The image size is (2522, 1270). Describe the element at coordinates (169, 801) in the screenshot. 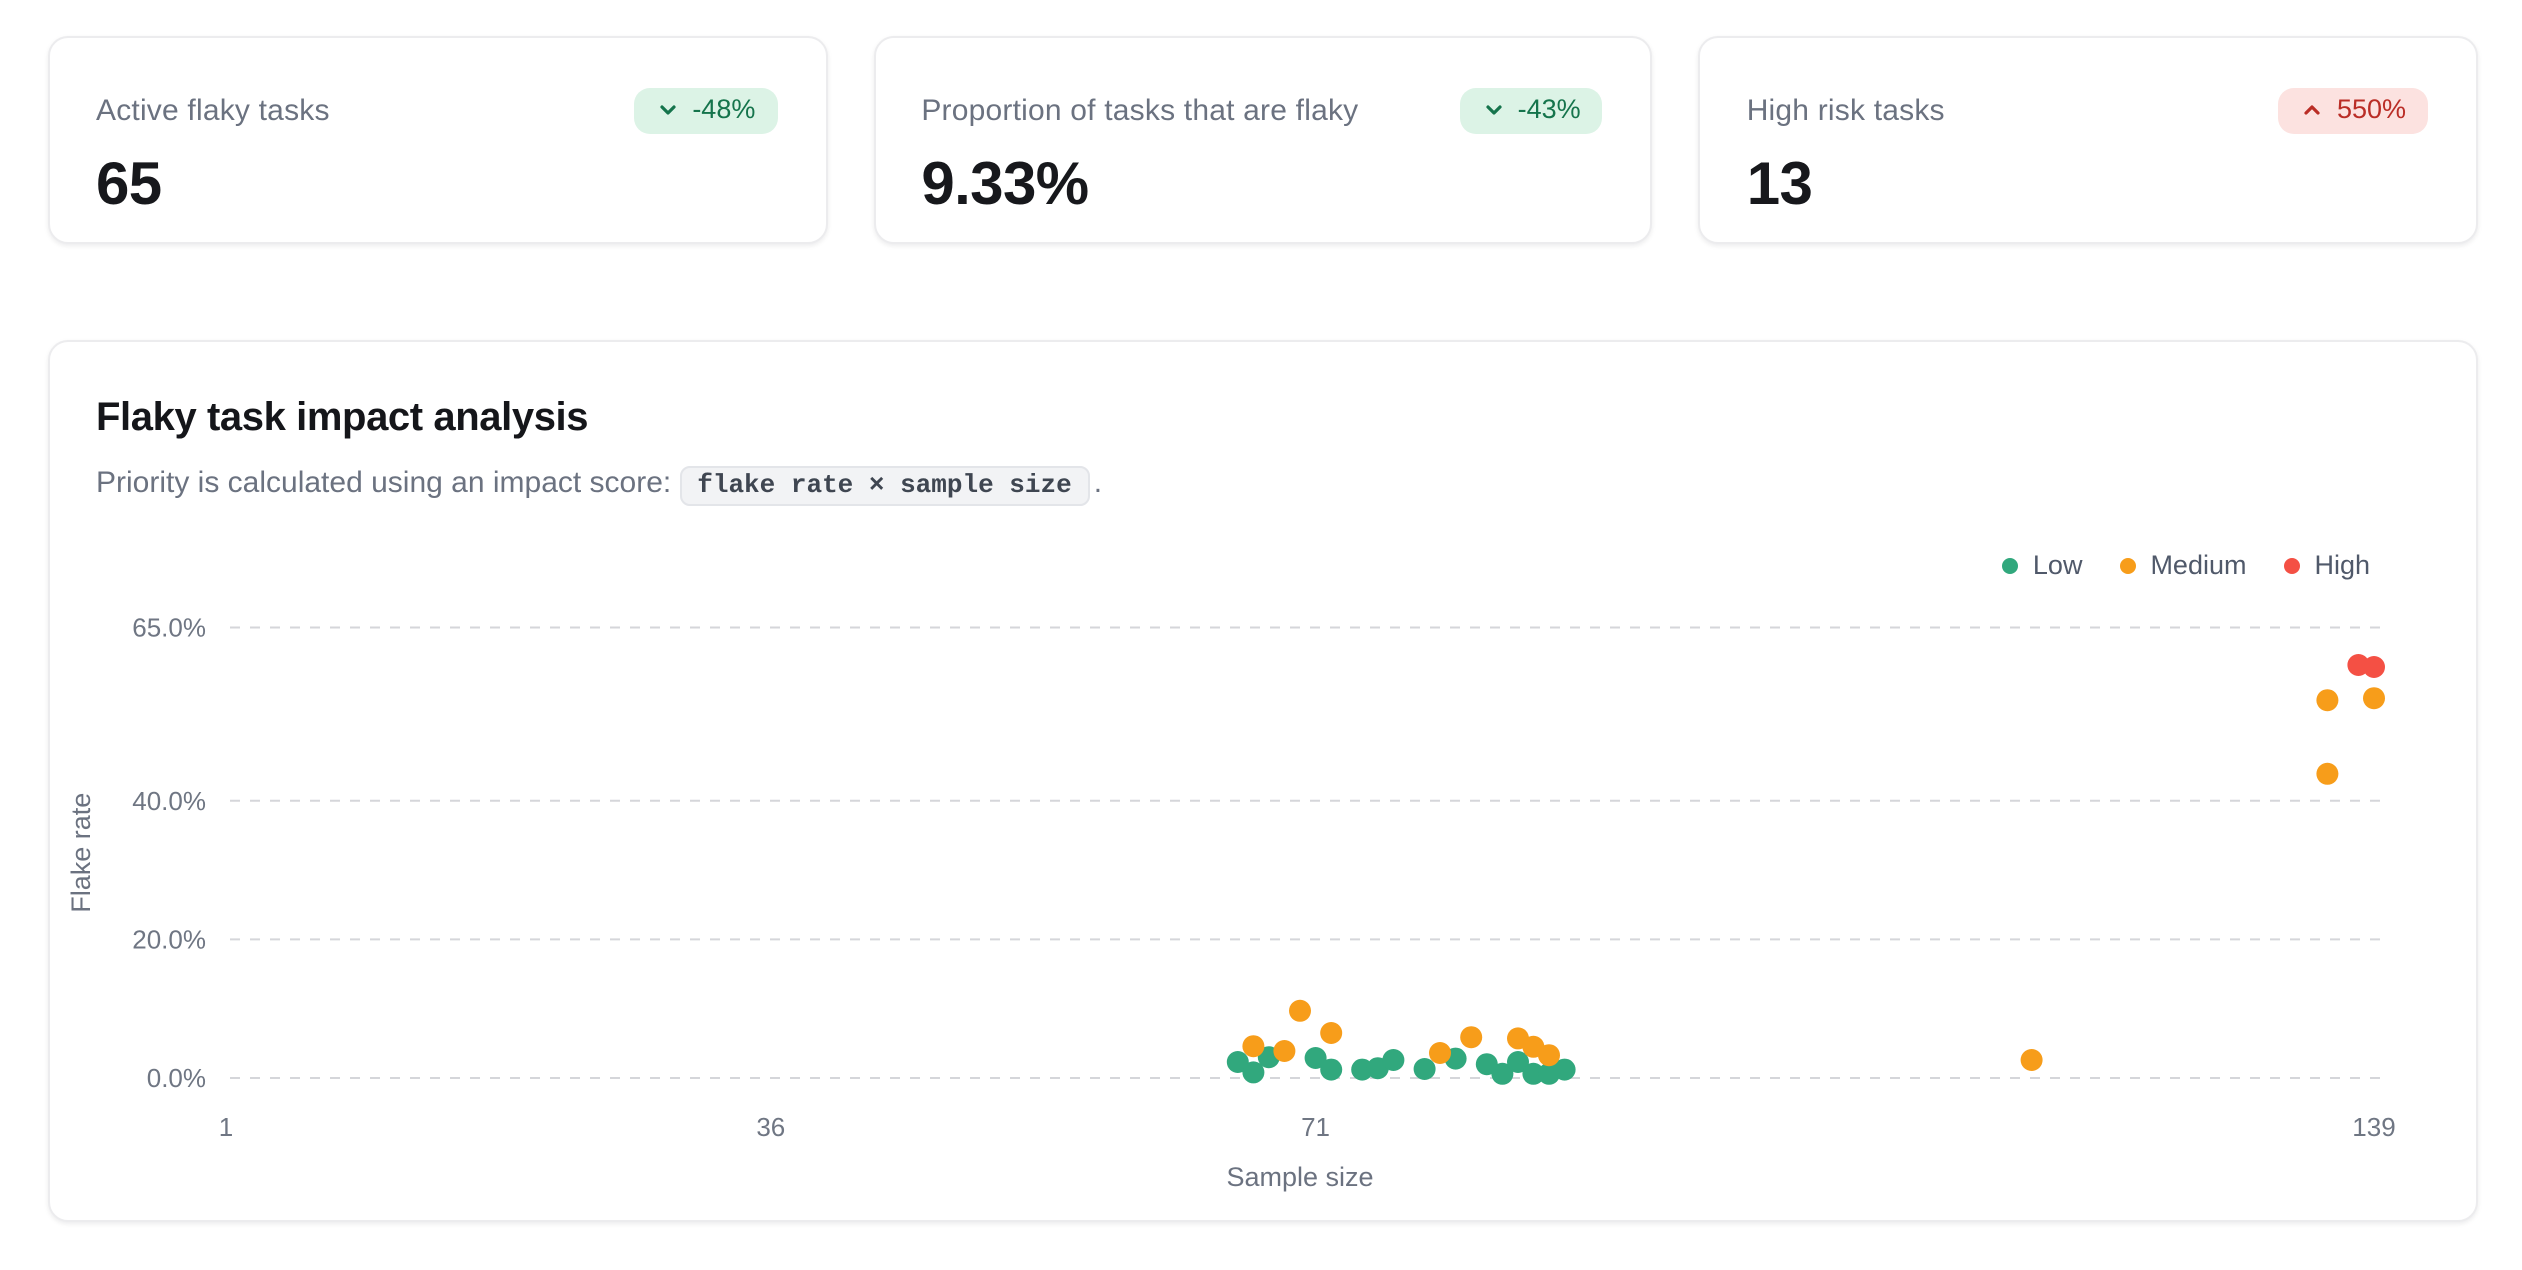

I see `svg-text: 40.0%` at that location.